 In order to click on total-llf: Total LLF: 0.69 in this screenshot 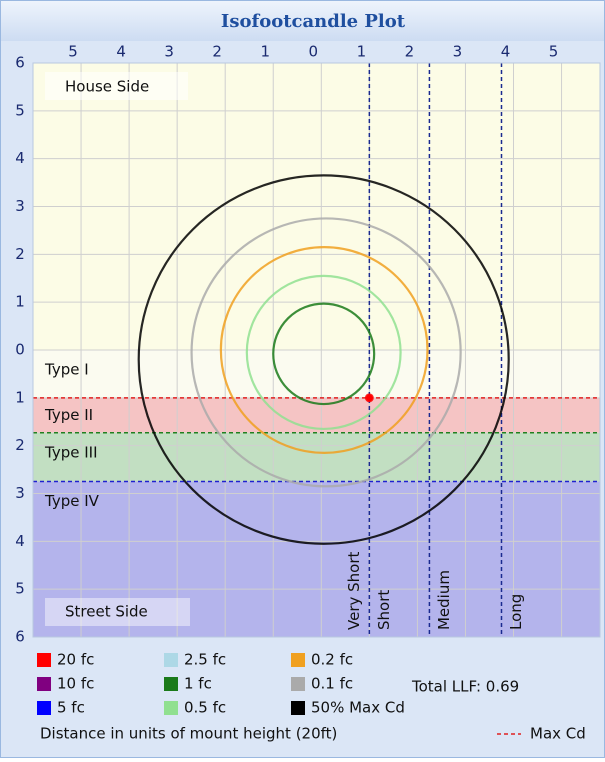, I will do `click(465, 687)`.